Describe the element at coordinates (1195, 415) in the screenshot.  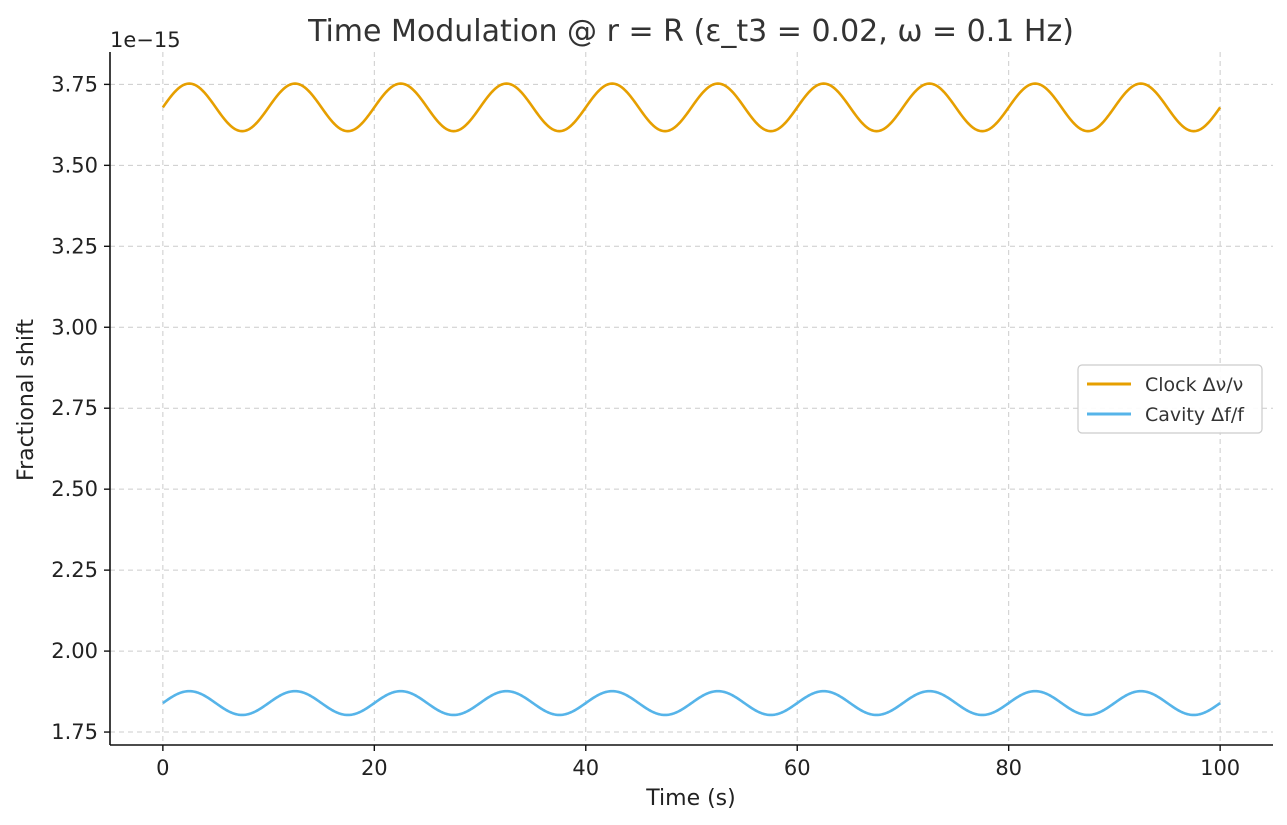
I see `legend-label-cavity: Cavity Δf/f` at that location.